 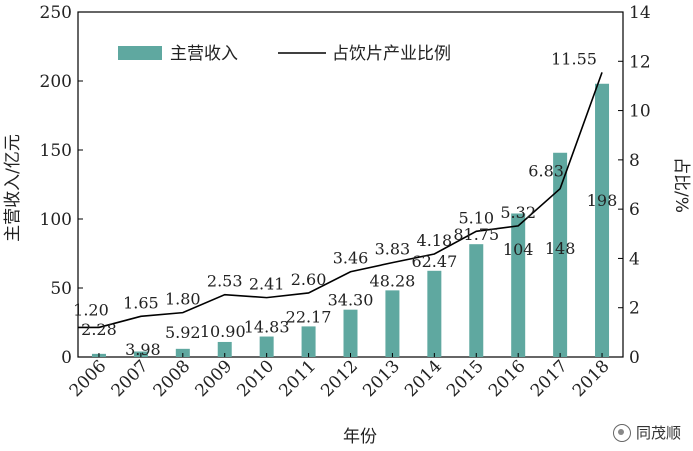 What do you see at coordinates (351, 258) in the screenshot?
I see `line-value-label: 3.46` at bounding box center [351, 258].